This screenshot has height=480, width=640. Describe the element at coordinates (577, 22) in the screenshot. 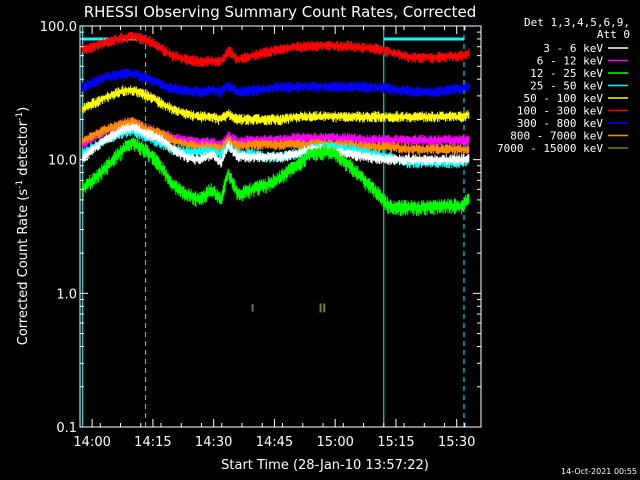

I see `legend-header-line1: Det 1,3,4,5,6,9,` at that location.